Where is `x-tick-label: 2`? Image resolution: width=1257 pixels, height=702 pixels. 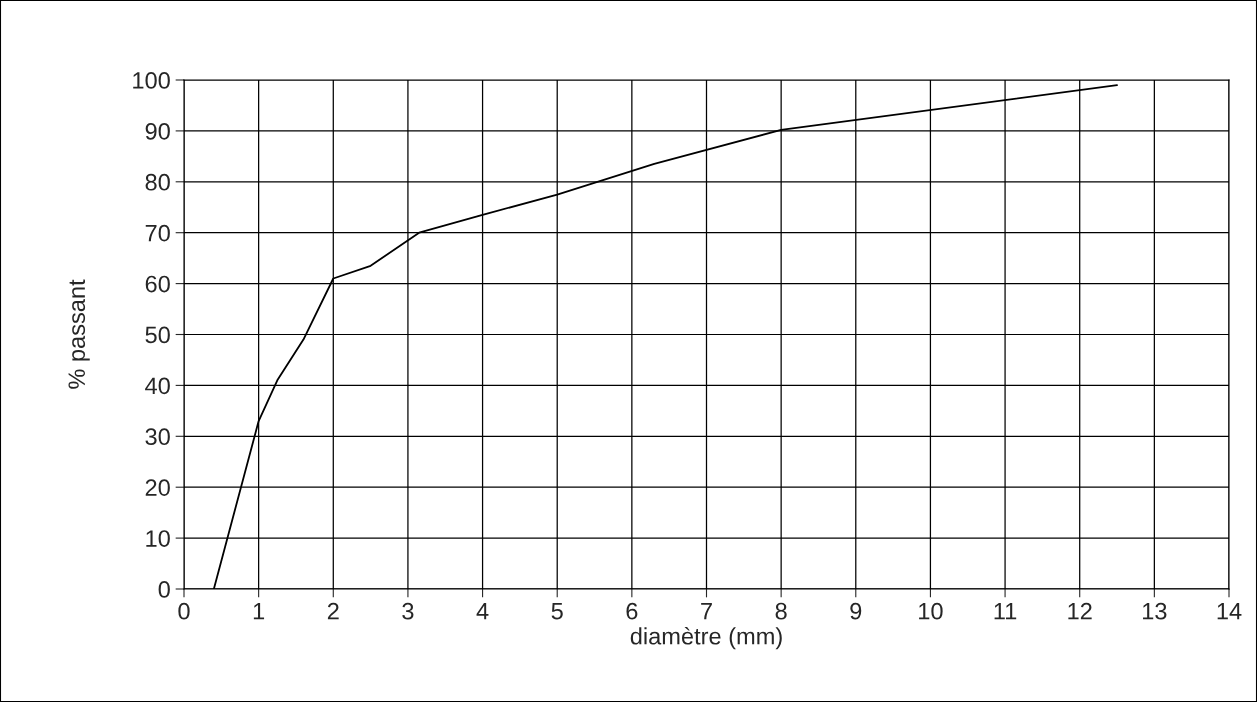 x-tick-label: 2 is located at coordinates (333, 611).